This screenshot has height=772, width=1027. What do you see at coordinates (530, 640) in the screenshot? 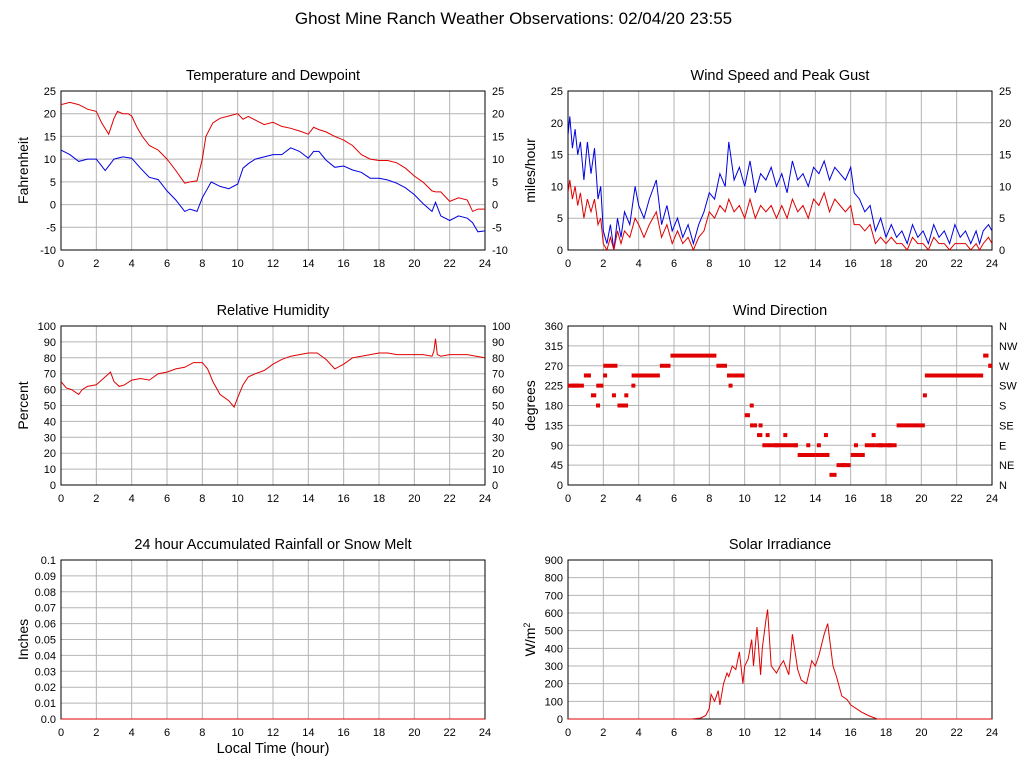
I see `y-axis-label: W/m2` at bounding box center [530, 640].